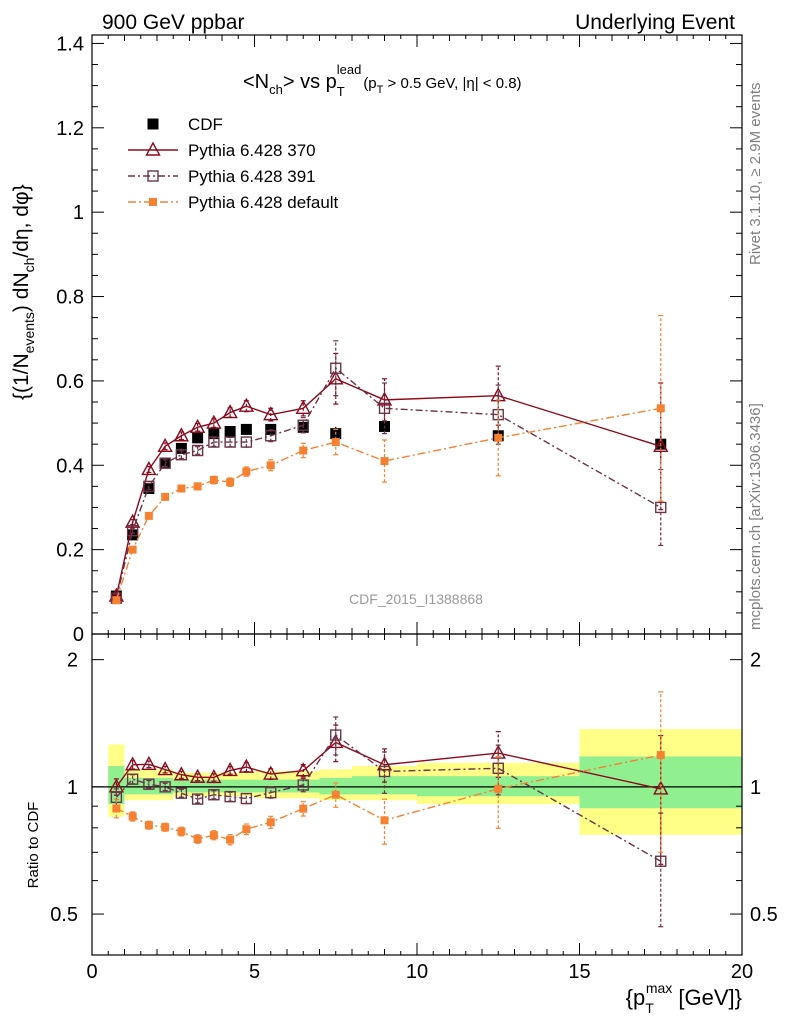 The image size is (786, 1024). What do you see at coordinates (382, 80) in the screenshot?
I see `chart-title: <Nch> vs pTlead(pT > 0.5 GeV, |η| < 0.8)` at bounding box center [382, 80].